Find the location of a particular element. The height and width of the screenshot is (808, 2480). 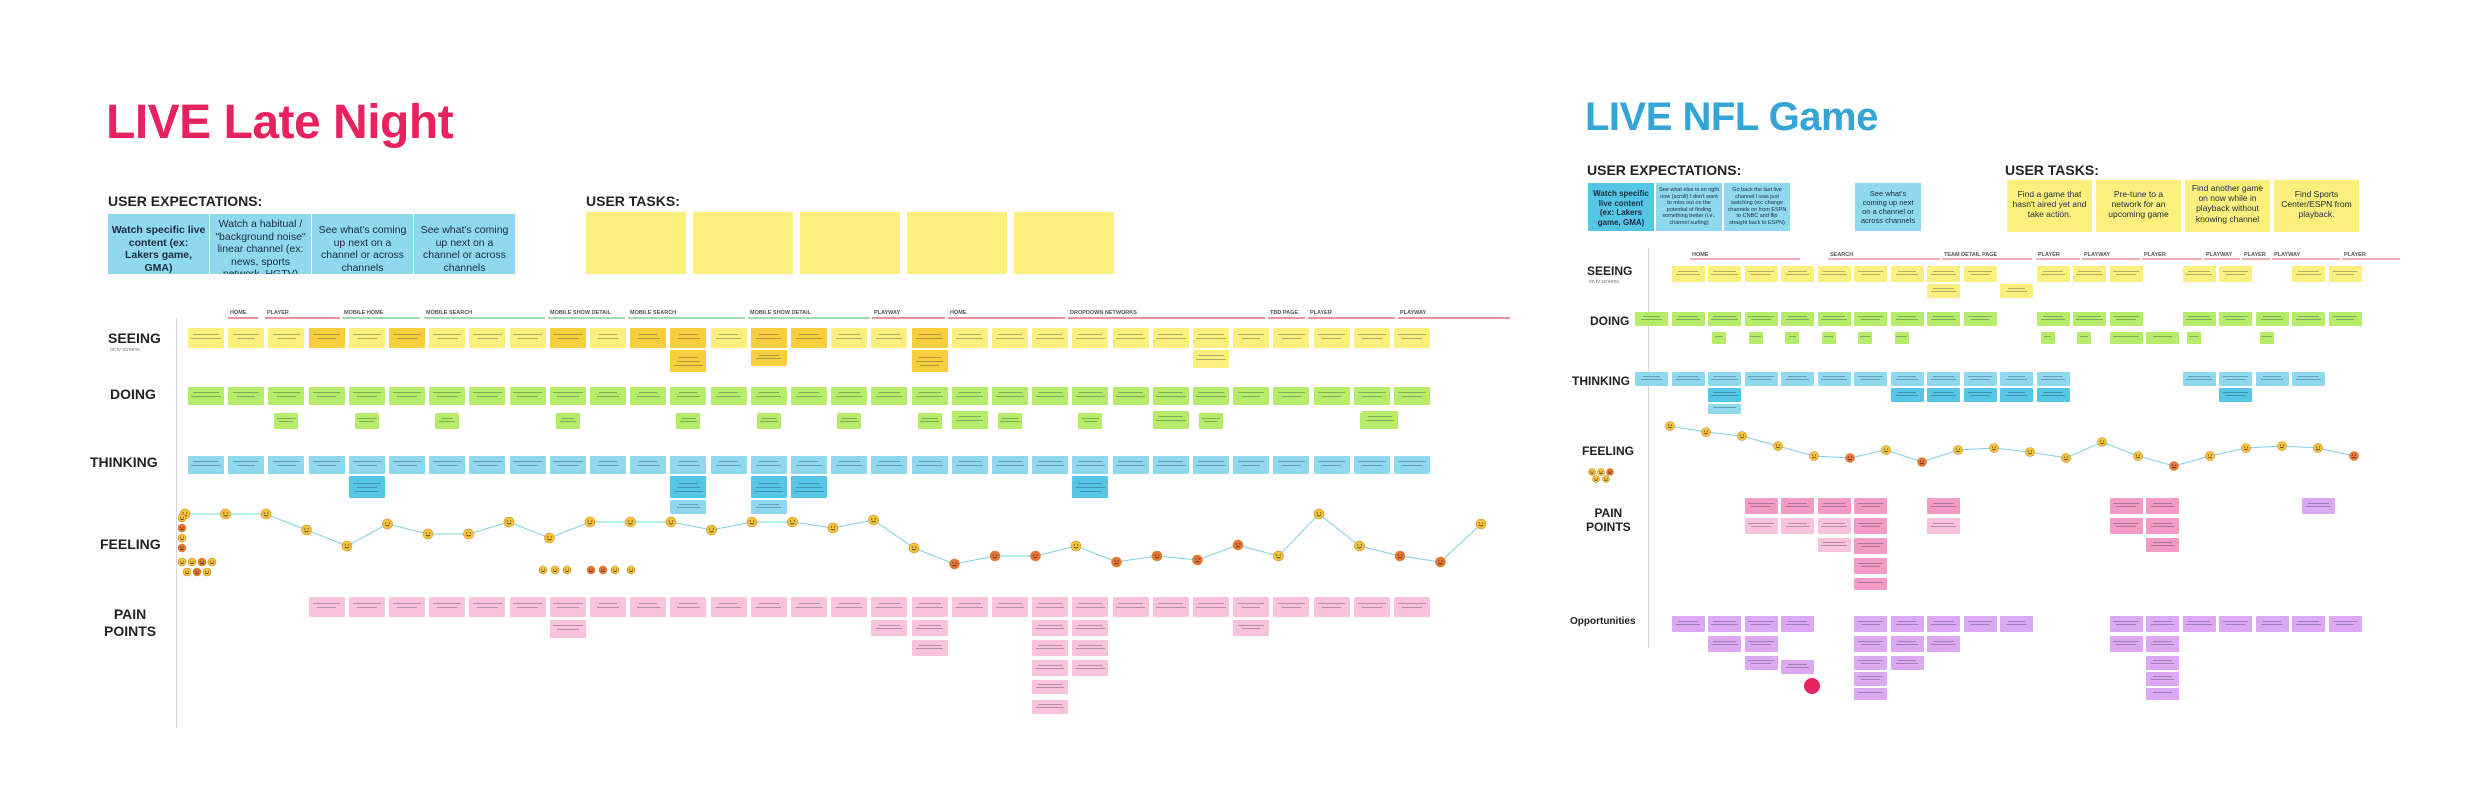

row-label-seeing: SEEING is located at coordinates (134, 338).